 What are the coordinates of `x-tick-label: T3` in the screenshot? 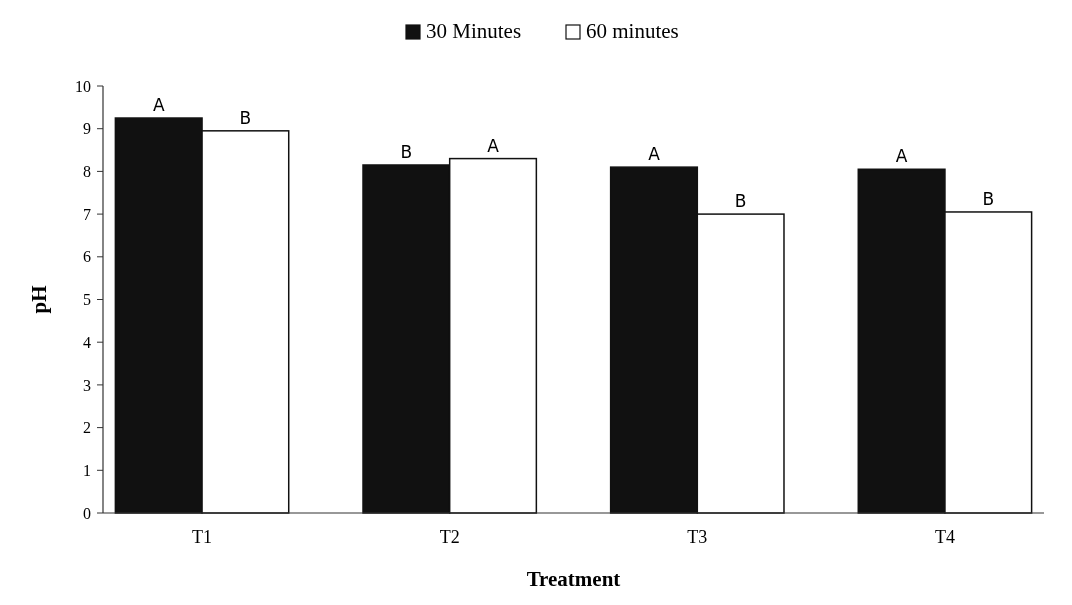 It's located at (697, 537).